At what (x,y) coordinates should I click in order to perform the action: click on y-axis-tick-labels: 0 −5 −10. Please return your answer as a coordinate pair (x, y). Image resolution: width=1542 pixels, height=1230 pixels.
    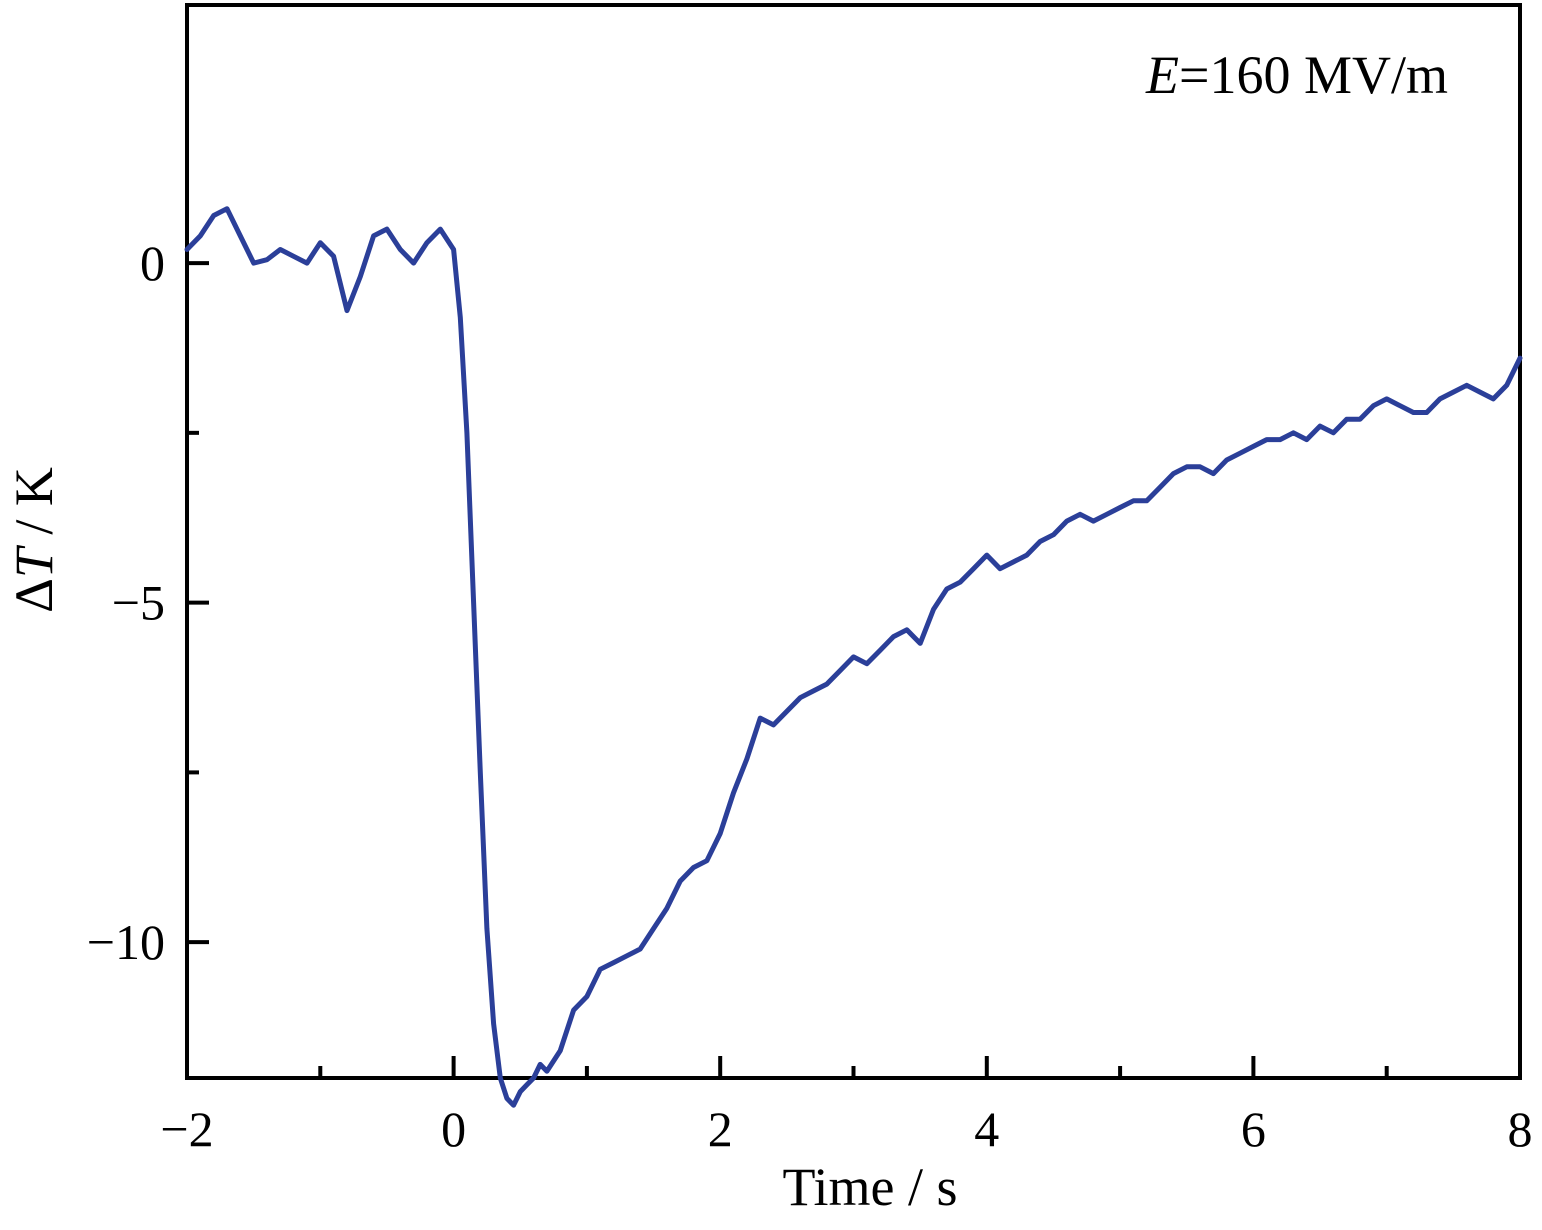
    Looking at the image, I should click on (126, 602).